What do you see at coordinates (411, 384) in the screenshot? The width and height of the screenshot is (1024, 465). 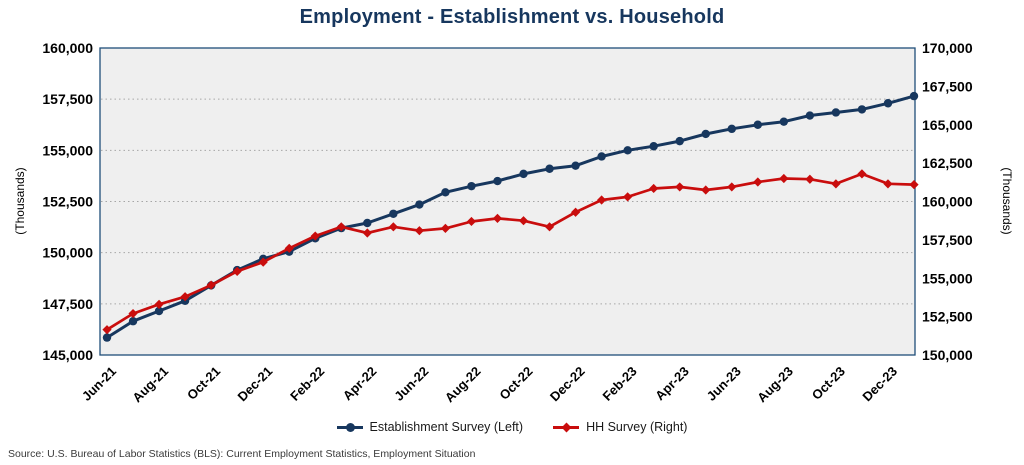 I see `x-axis-tick-label: Jun-22` at bounding box center [411, 384].